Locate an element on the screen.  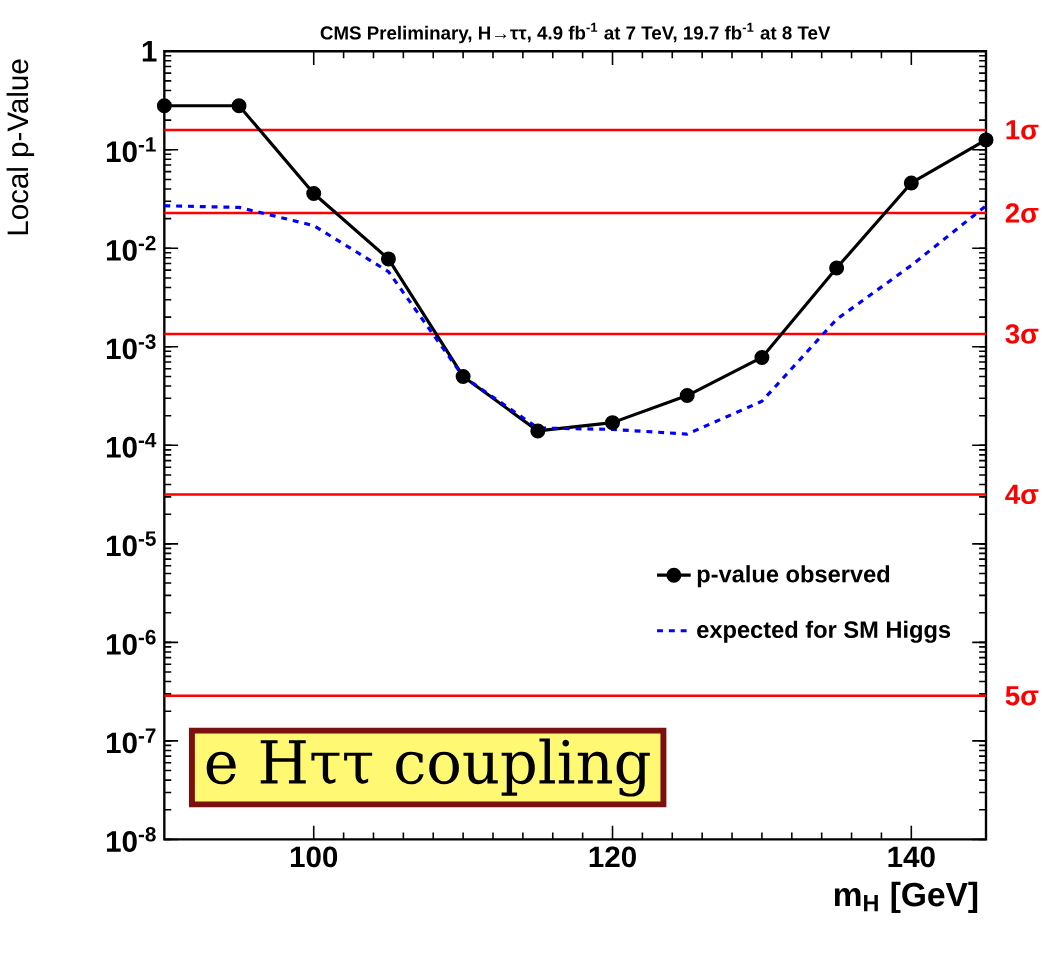
legend-label: expected for SM Higgs is located at coordinates (824, 632).